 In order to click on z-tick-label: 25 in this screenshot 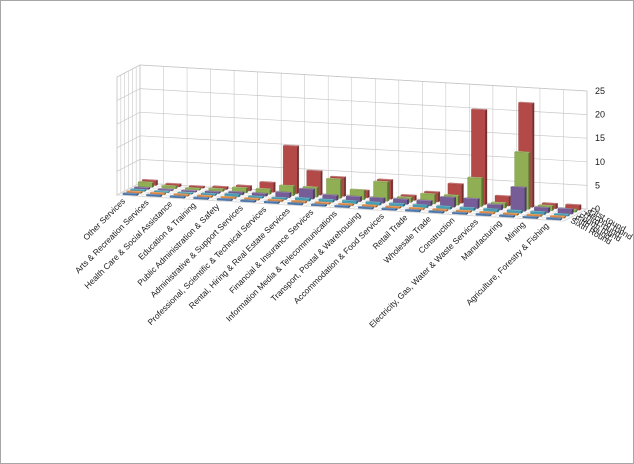, I will do `click(600, 91)`.